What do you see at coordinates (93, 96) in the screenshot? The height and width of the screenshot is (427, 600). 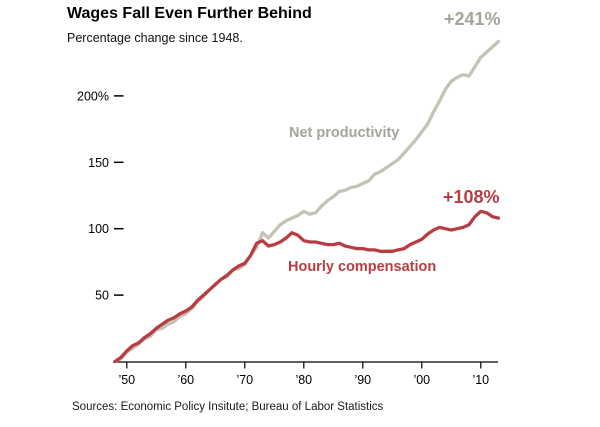 I see `y-axis-tick-label: 200%` at bounding box center [93, 96].